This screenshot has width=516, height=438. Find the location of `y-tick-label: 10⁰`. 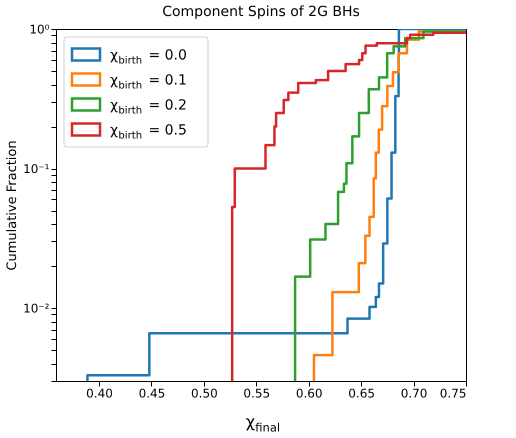

y-tick-label: 10⁰ is located at coordinates (39, 29).